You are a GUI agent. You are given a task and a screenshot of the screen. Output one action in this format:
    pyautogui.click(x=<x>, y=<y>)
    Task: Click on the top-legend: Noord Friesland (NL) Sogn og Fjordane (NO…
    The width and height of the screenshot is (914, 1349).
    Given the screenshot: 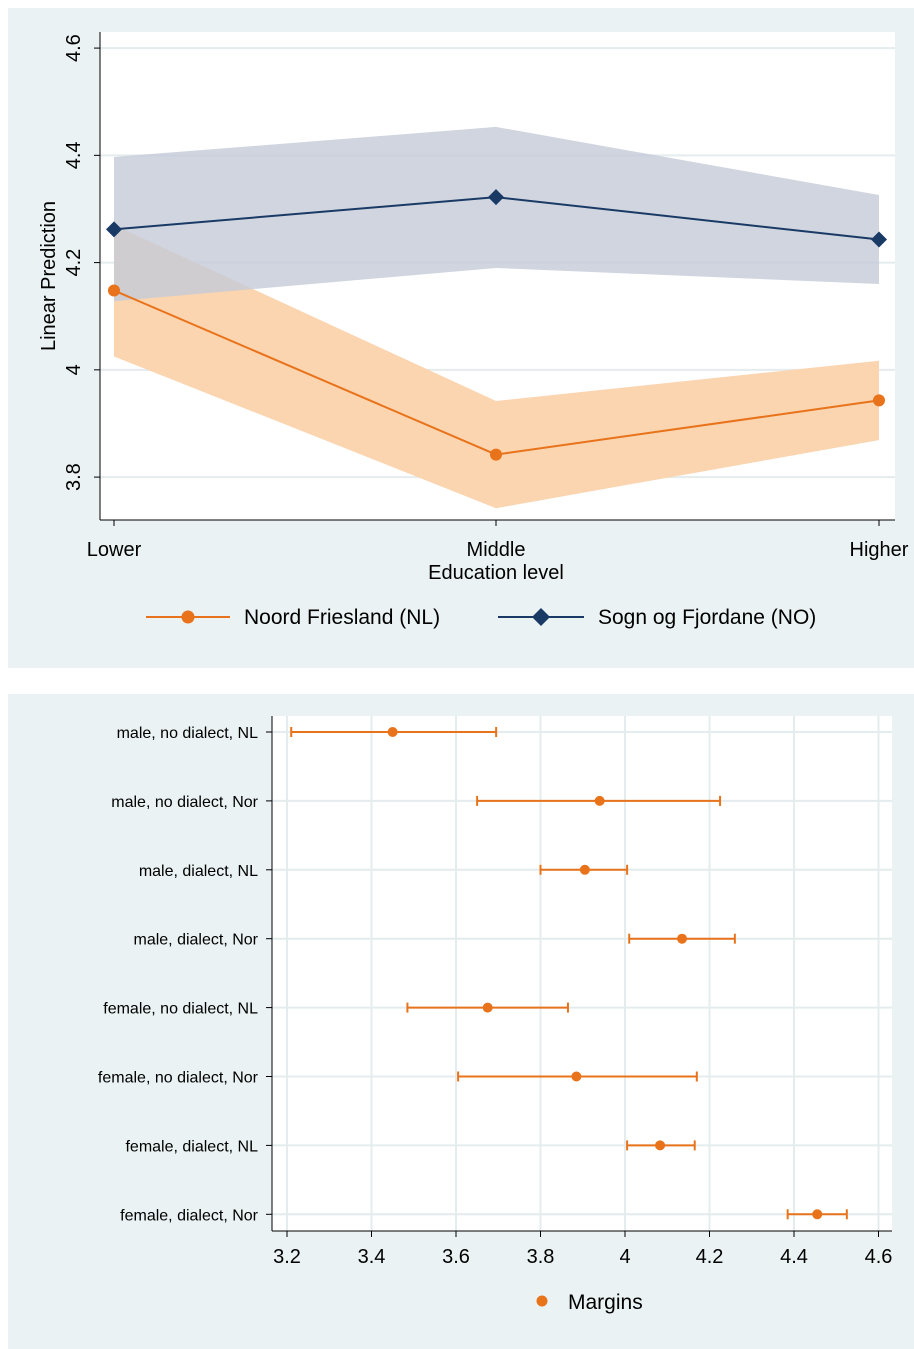 What is the action you would take?
    pyautogui.click(x=481, y=617)
    